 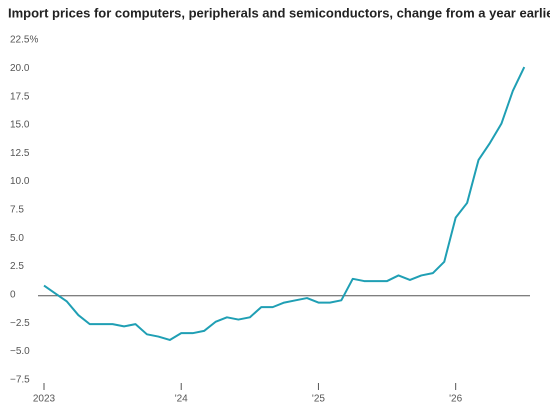 I want to click on y-tick-label: 17.5, so click(x=20, y=96).